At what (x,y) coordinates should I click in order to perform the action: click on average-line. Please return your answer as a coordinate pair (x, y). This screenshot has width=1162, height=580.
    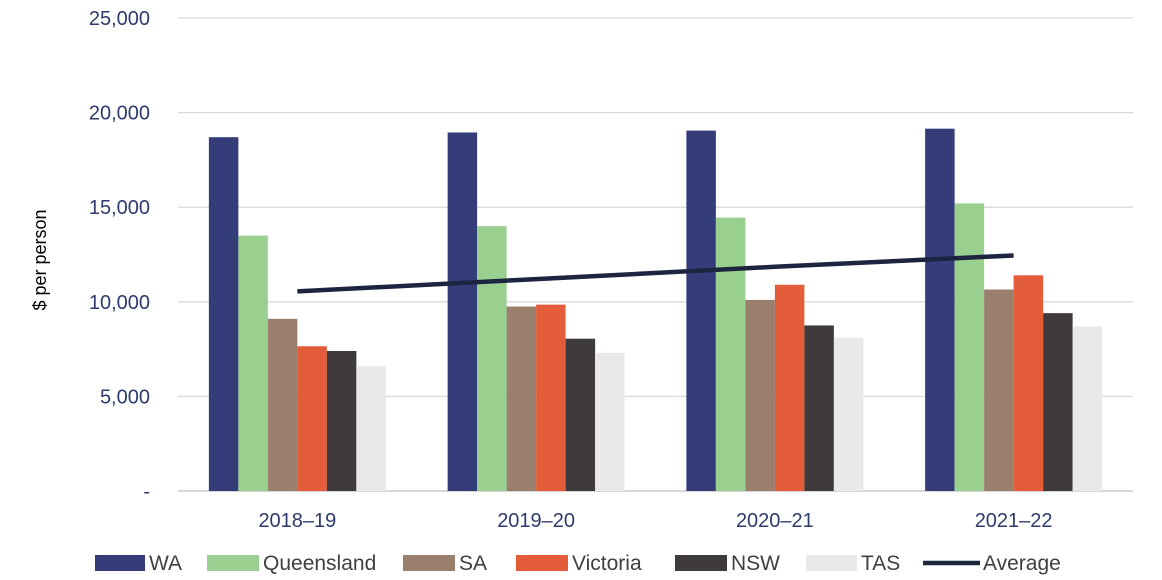
    Looking at the image, I should click on (655, 273).